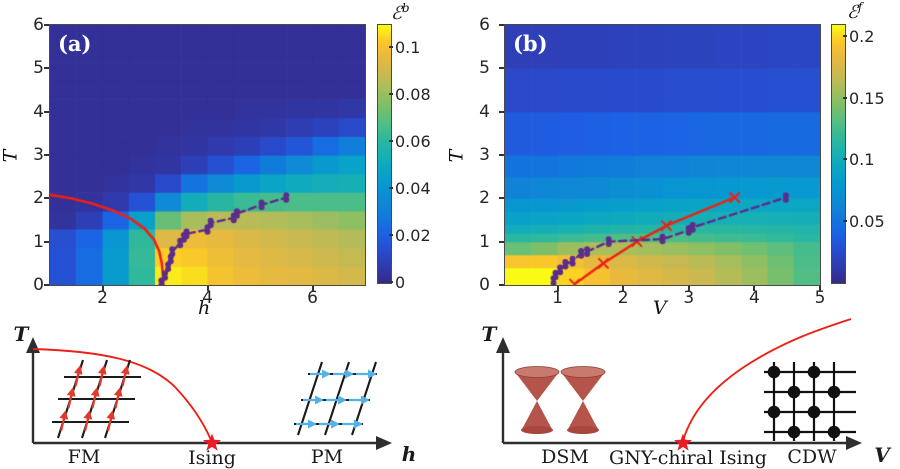 The height and width of the screenshot is (469, 900). What do you see at coordinates (215, 395) in the screenshot?
I see `schematic-left: T h FM Ising PM` at bounding box center [215, 395].